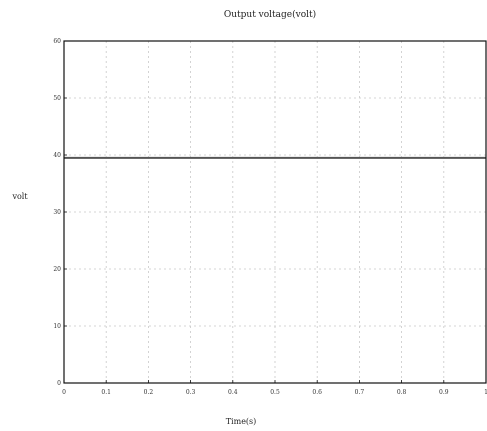 The image size is (487, 431). I want to click on x-tick-label: 1, so click(485, 392).